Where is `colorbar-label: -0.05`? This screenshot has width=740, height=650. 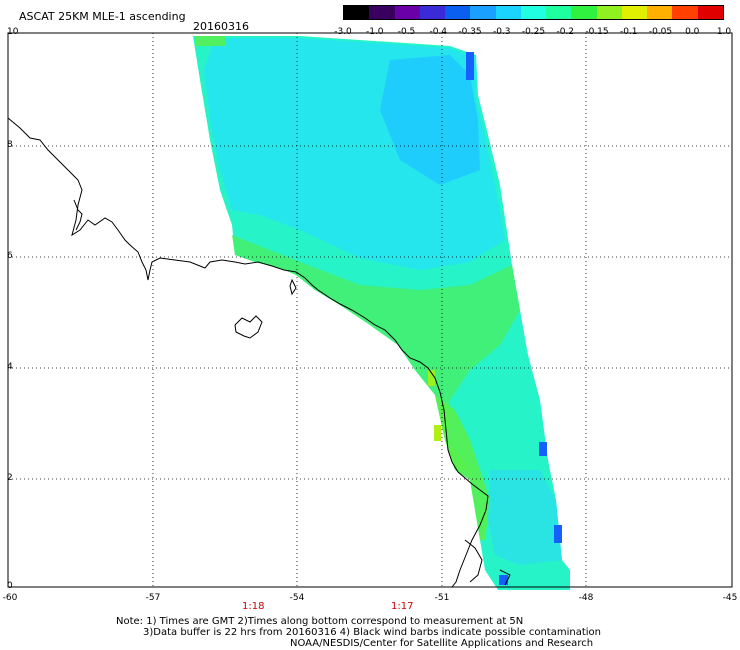
colorbar-label: -0.05 is located at coordinates (660, 32).